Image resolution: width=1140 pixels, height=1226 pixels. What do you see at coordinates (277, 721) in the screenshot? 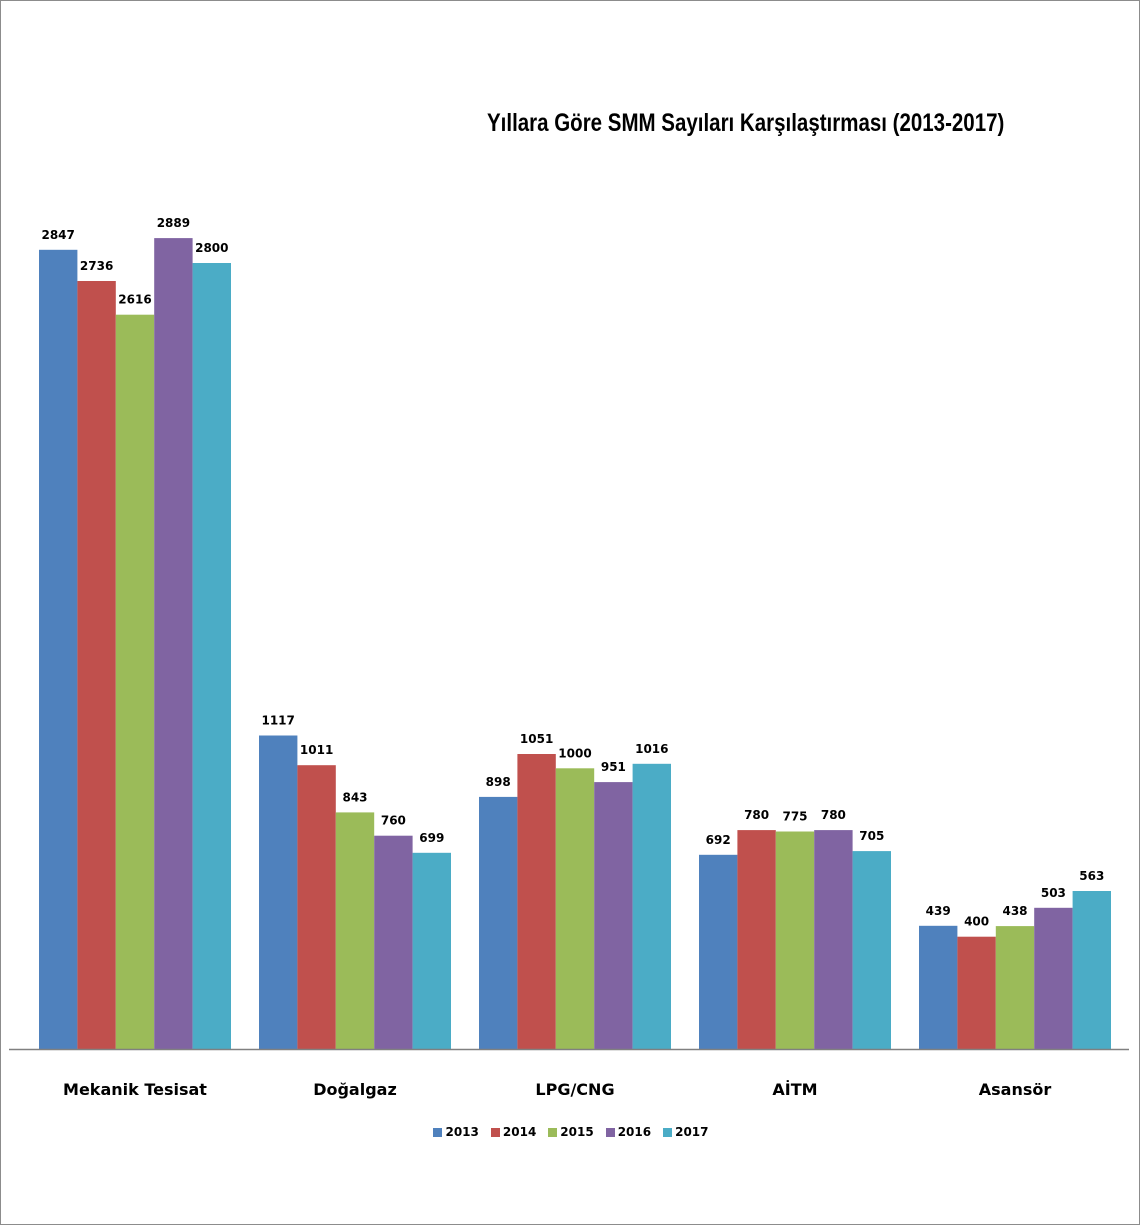
I see `value-label: 1117` at bounding box center [277, 721].